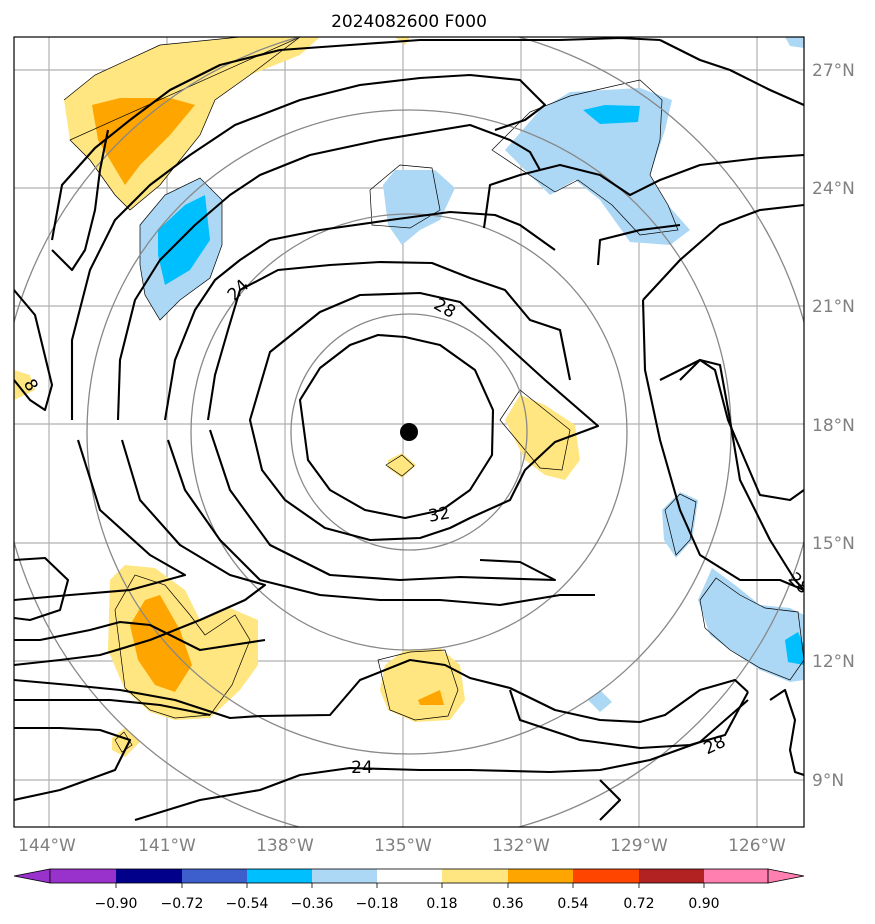  I want to click on map-title: 2024082600 F000, so click(409, 22).